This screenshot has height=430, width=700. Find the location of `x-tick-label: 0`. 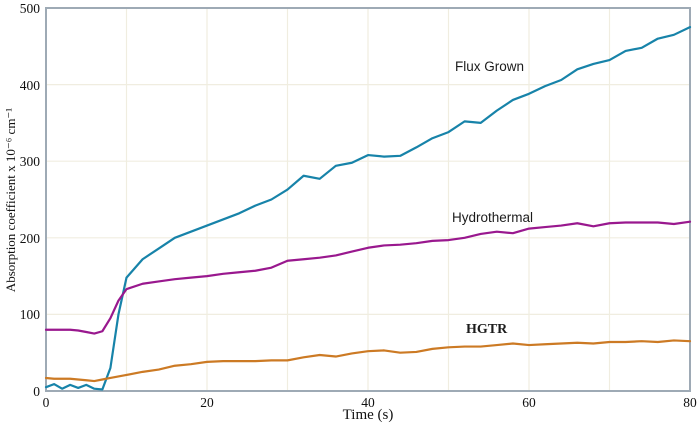

x-tick-label: 0 is located at coordinates (46, 402).